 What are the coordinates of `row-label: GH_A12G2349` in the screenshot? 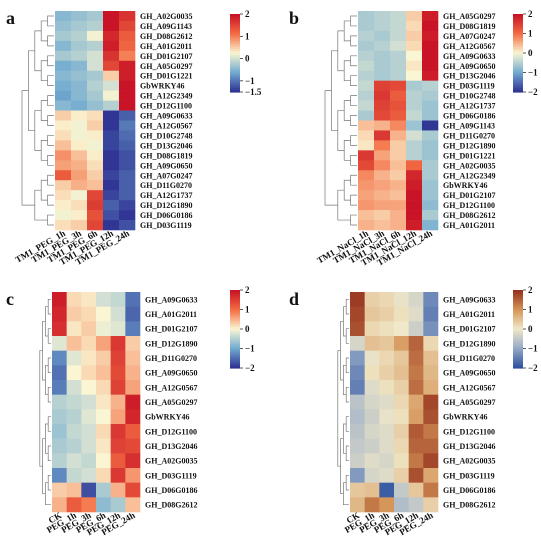 It's located at (166, 96).